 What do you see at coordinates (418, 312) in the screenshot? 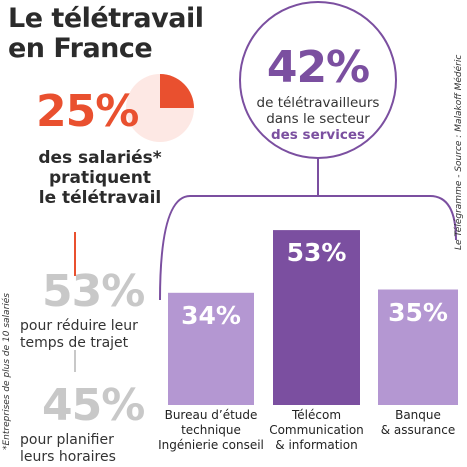
I see `bar-value-label: 35%` at bounding box center [418, 312].